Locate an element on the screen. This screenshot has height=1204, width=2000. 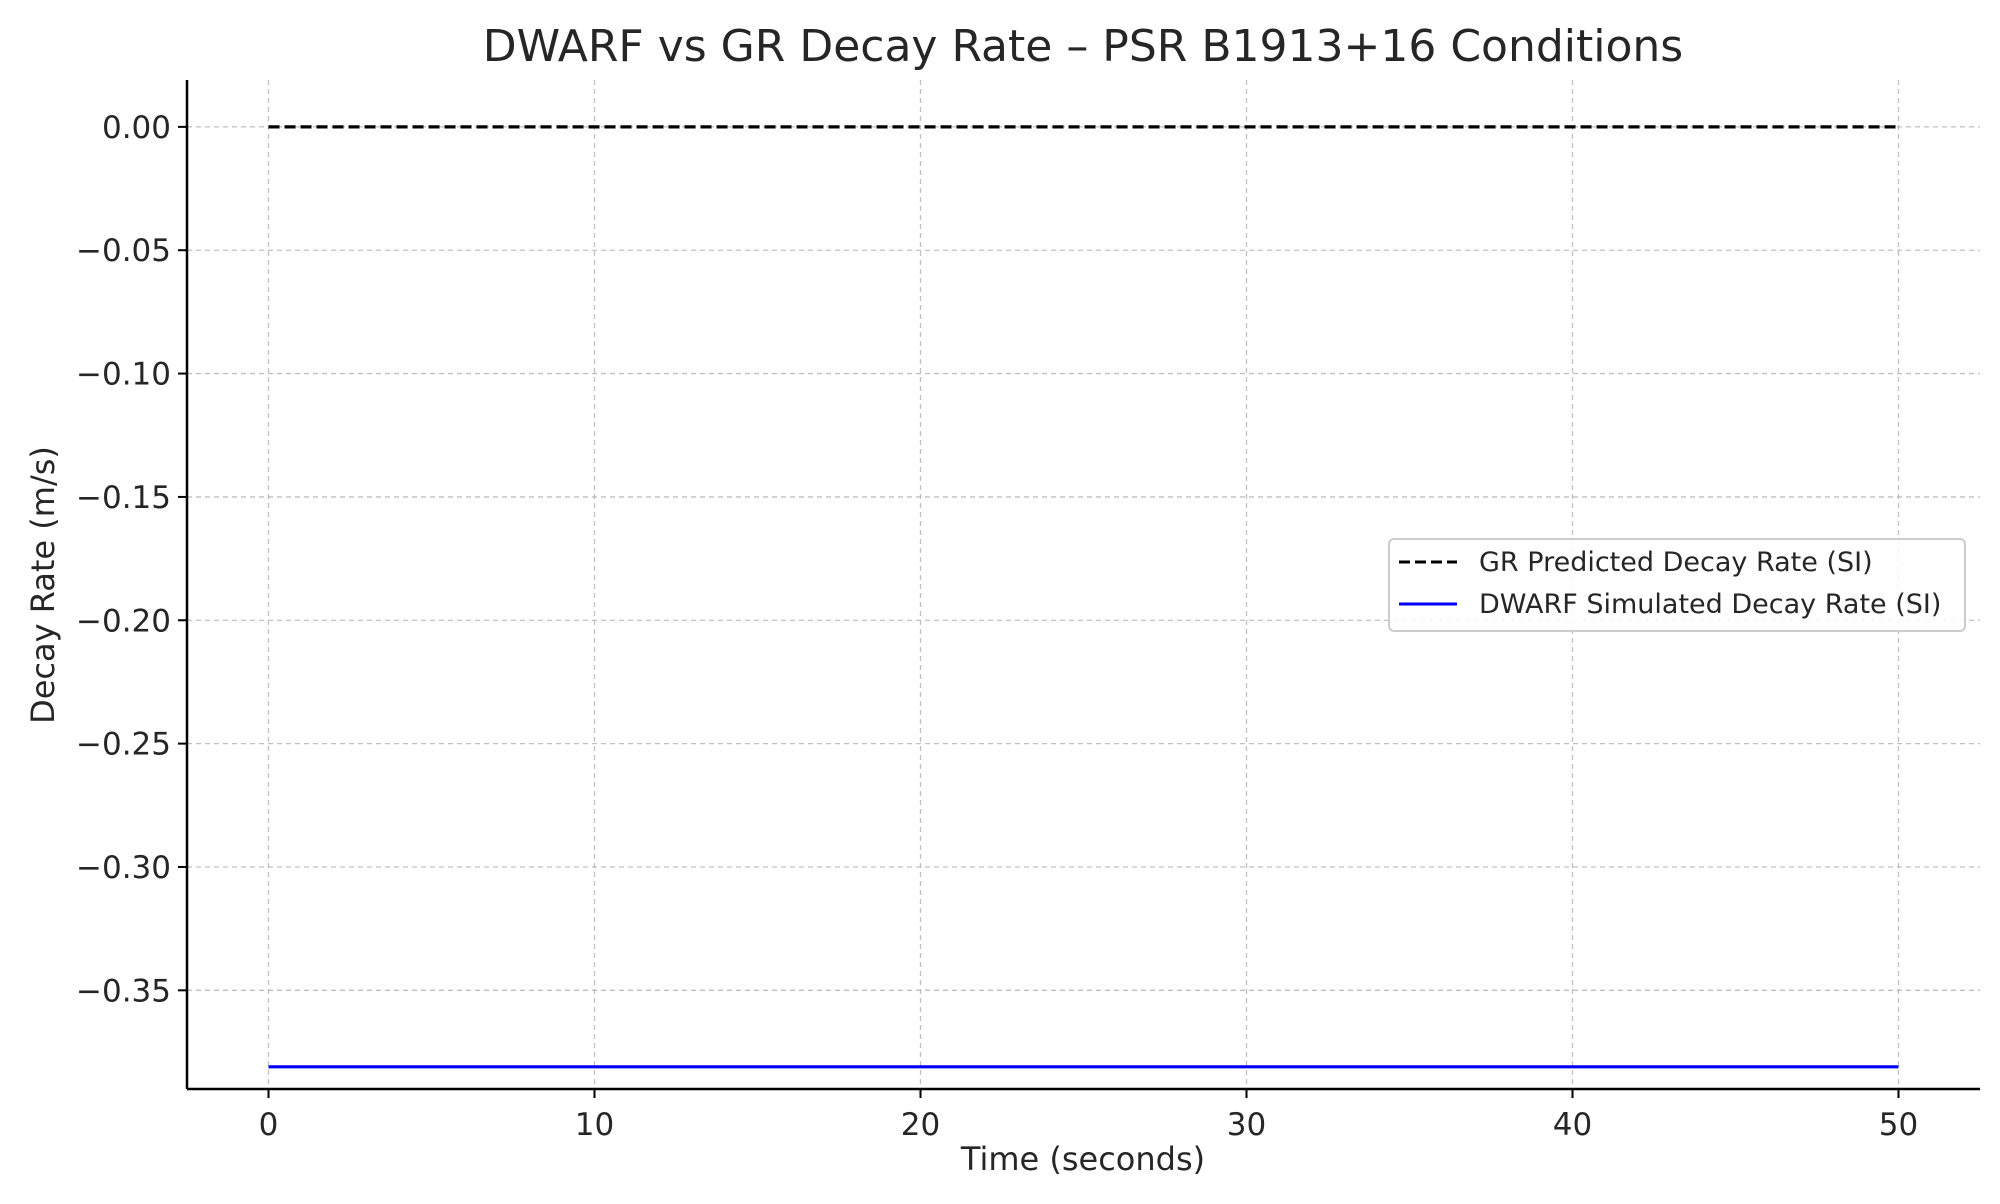
y-axis-label: Decay Rate (m/s) is located at coordinates (43, 585).